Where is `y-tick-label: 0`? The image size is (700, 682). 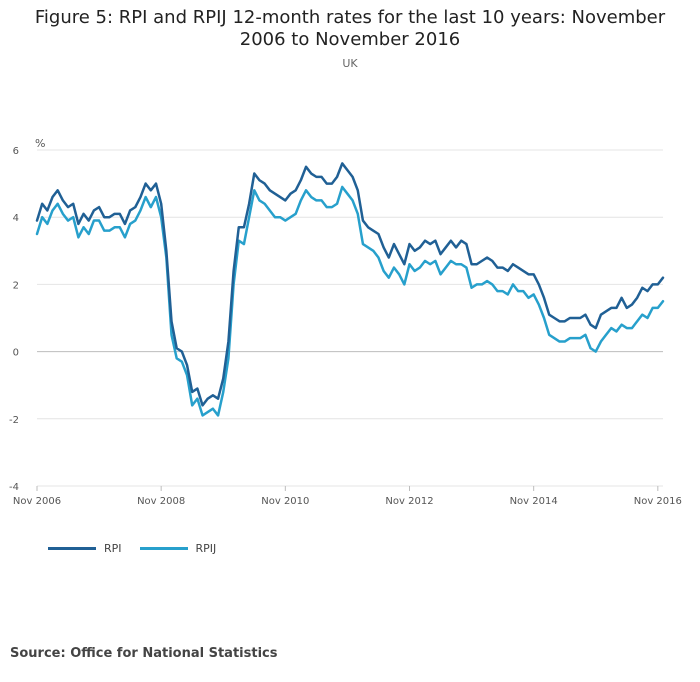
y-tick-label: 0 is located at coordinates (16, 353).